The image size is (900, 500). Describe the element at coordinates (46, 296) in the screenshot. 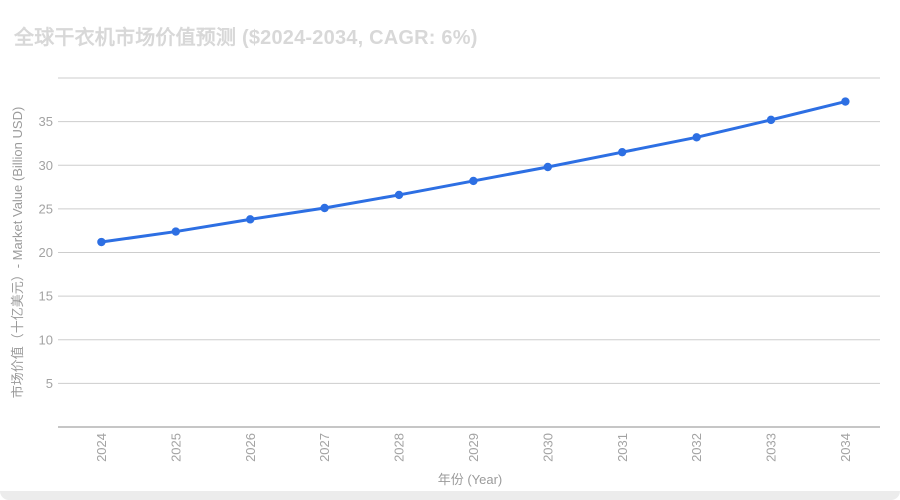

I see `y-tick-label: 15` at that location.